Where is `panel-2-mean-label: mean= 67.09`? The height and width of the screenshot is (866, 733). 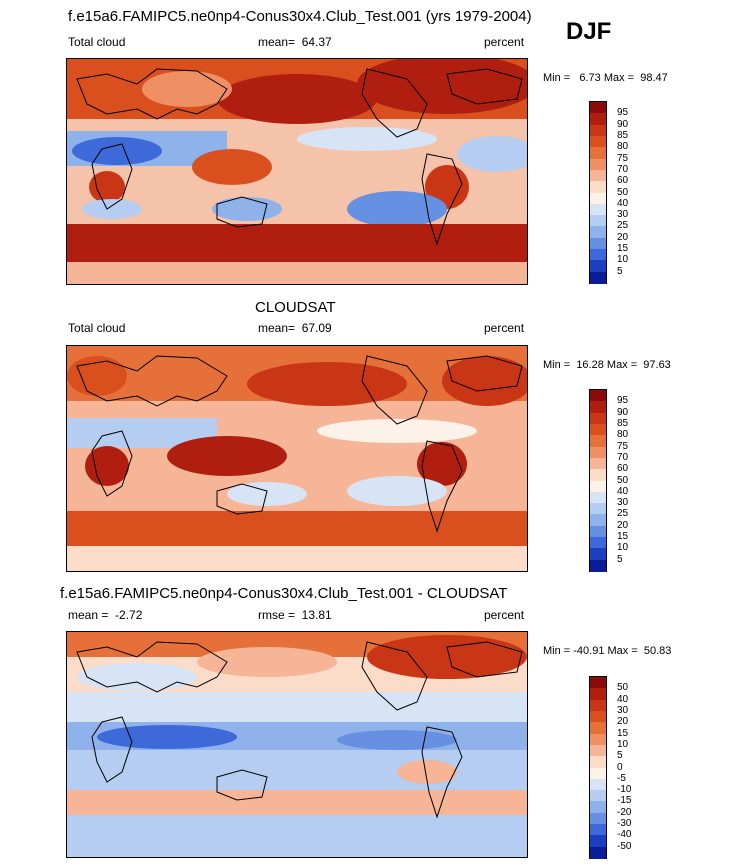 panel-2-mean-label: mean= 67.09 is located at coordinates (295, 328).